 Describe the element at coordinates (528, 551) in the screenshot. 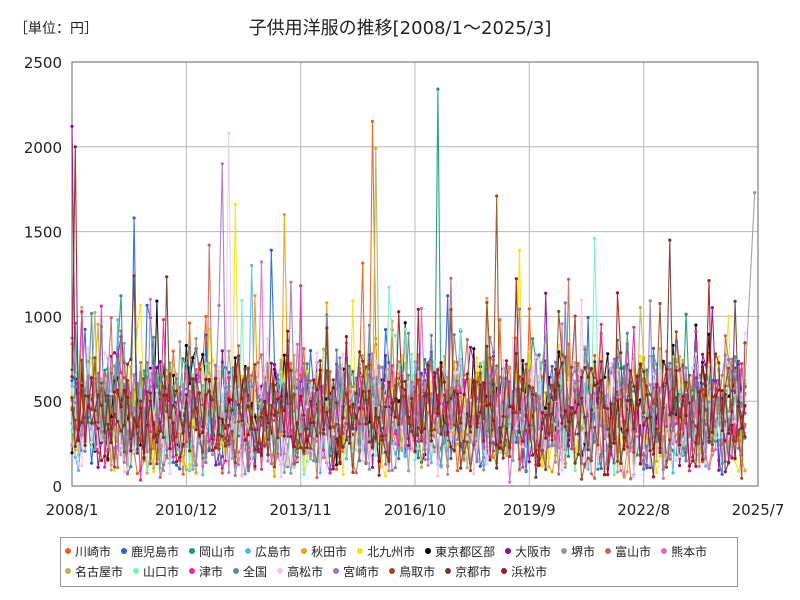

I see `legend-item: 大阪市` at that location.